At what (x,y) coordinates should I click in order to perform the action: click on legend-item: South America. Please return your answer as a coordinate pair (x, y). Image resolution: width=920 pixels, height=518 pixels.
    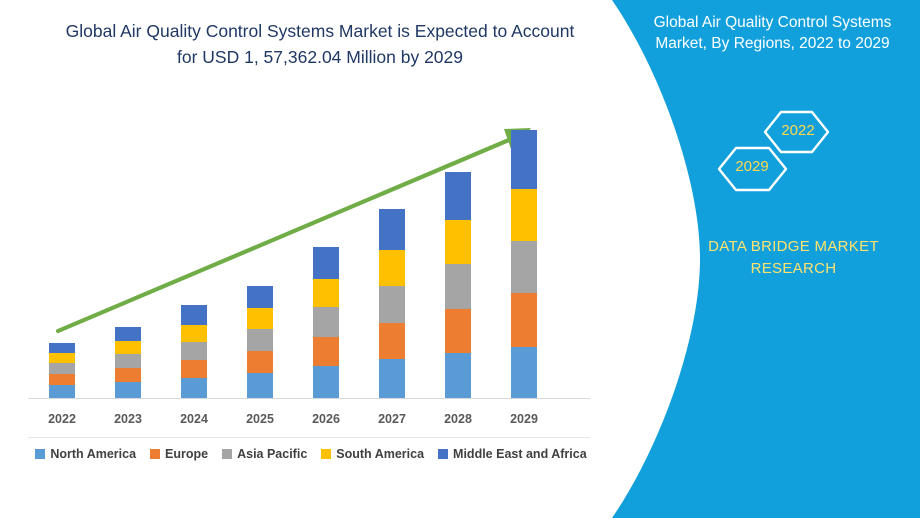
    Looking at the image, I should click on (372, 454).